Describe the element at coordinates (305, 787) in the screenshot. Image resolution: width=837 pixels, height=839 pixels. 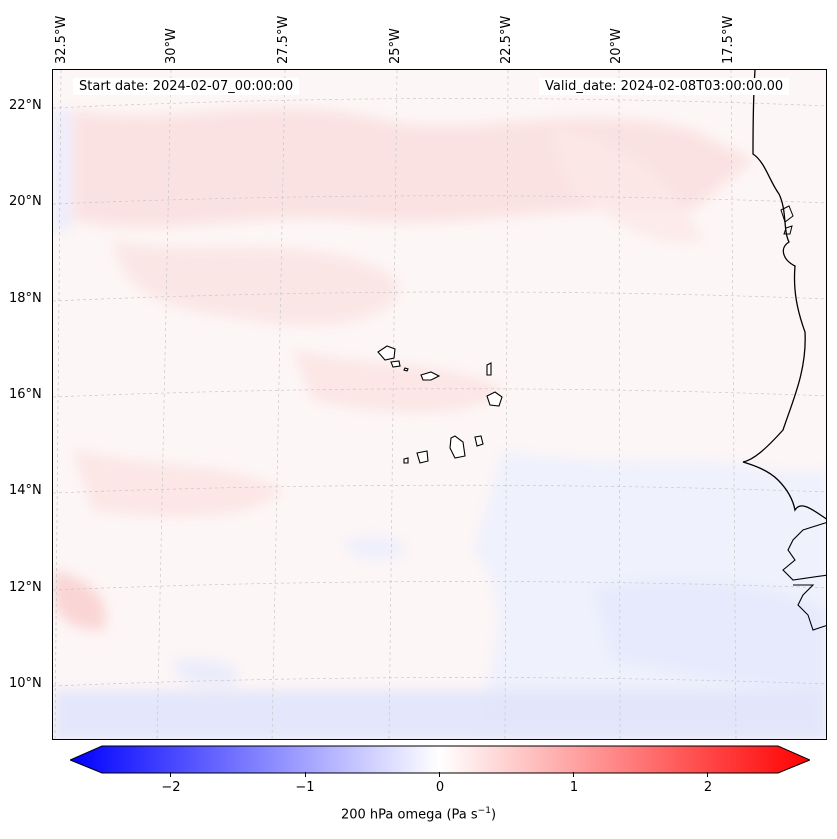
I see `colorbar-tick-label: −1` at that location.